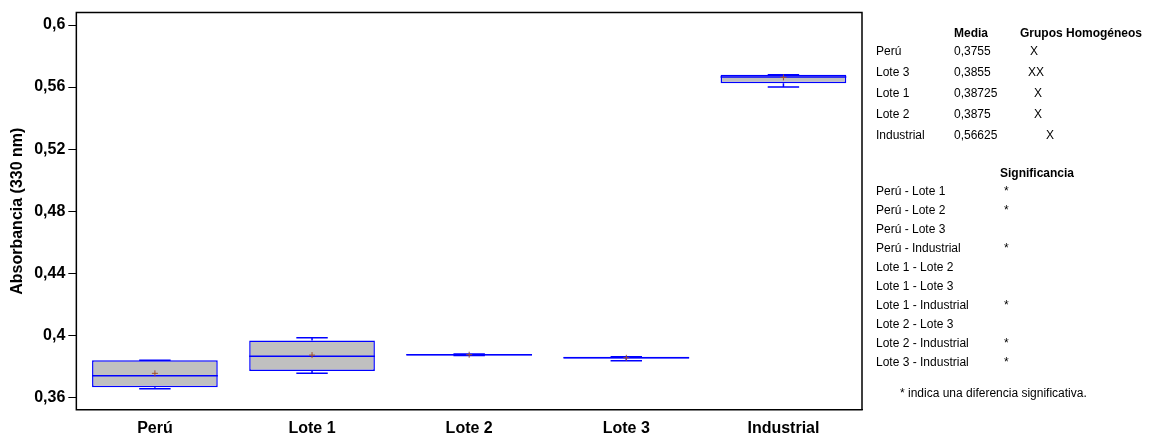 This screenshot has height=445, width=1155. Describe the element at coordinates (155, 427) in the screenshot. I see `x-tick-label: Perú` at that location.